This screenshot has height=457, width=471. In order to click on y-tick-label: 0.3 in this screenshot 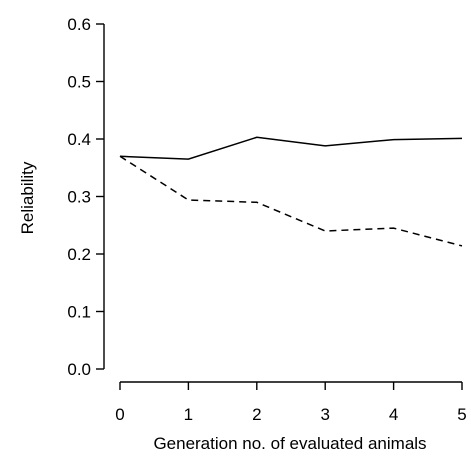, I will do `click(79, 197)`.